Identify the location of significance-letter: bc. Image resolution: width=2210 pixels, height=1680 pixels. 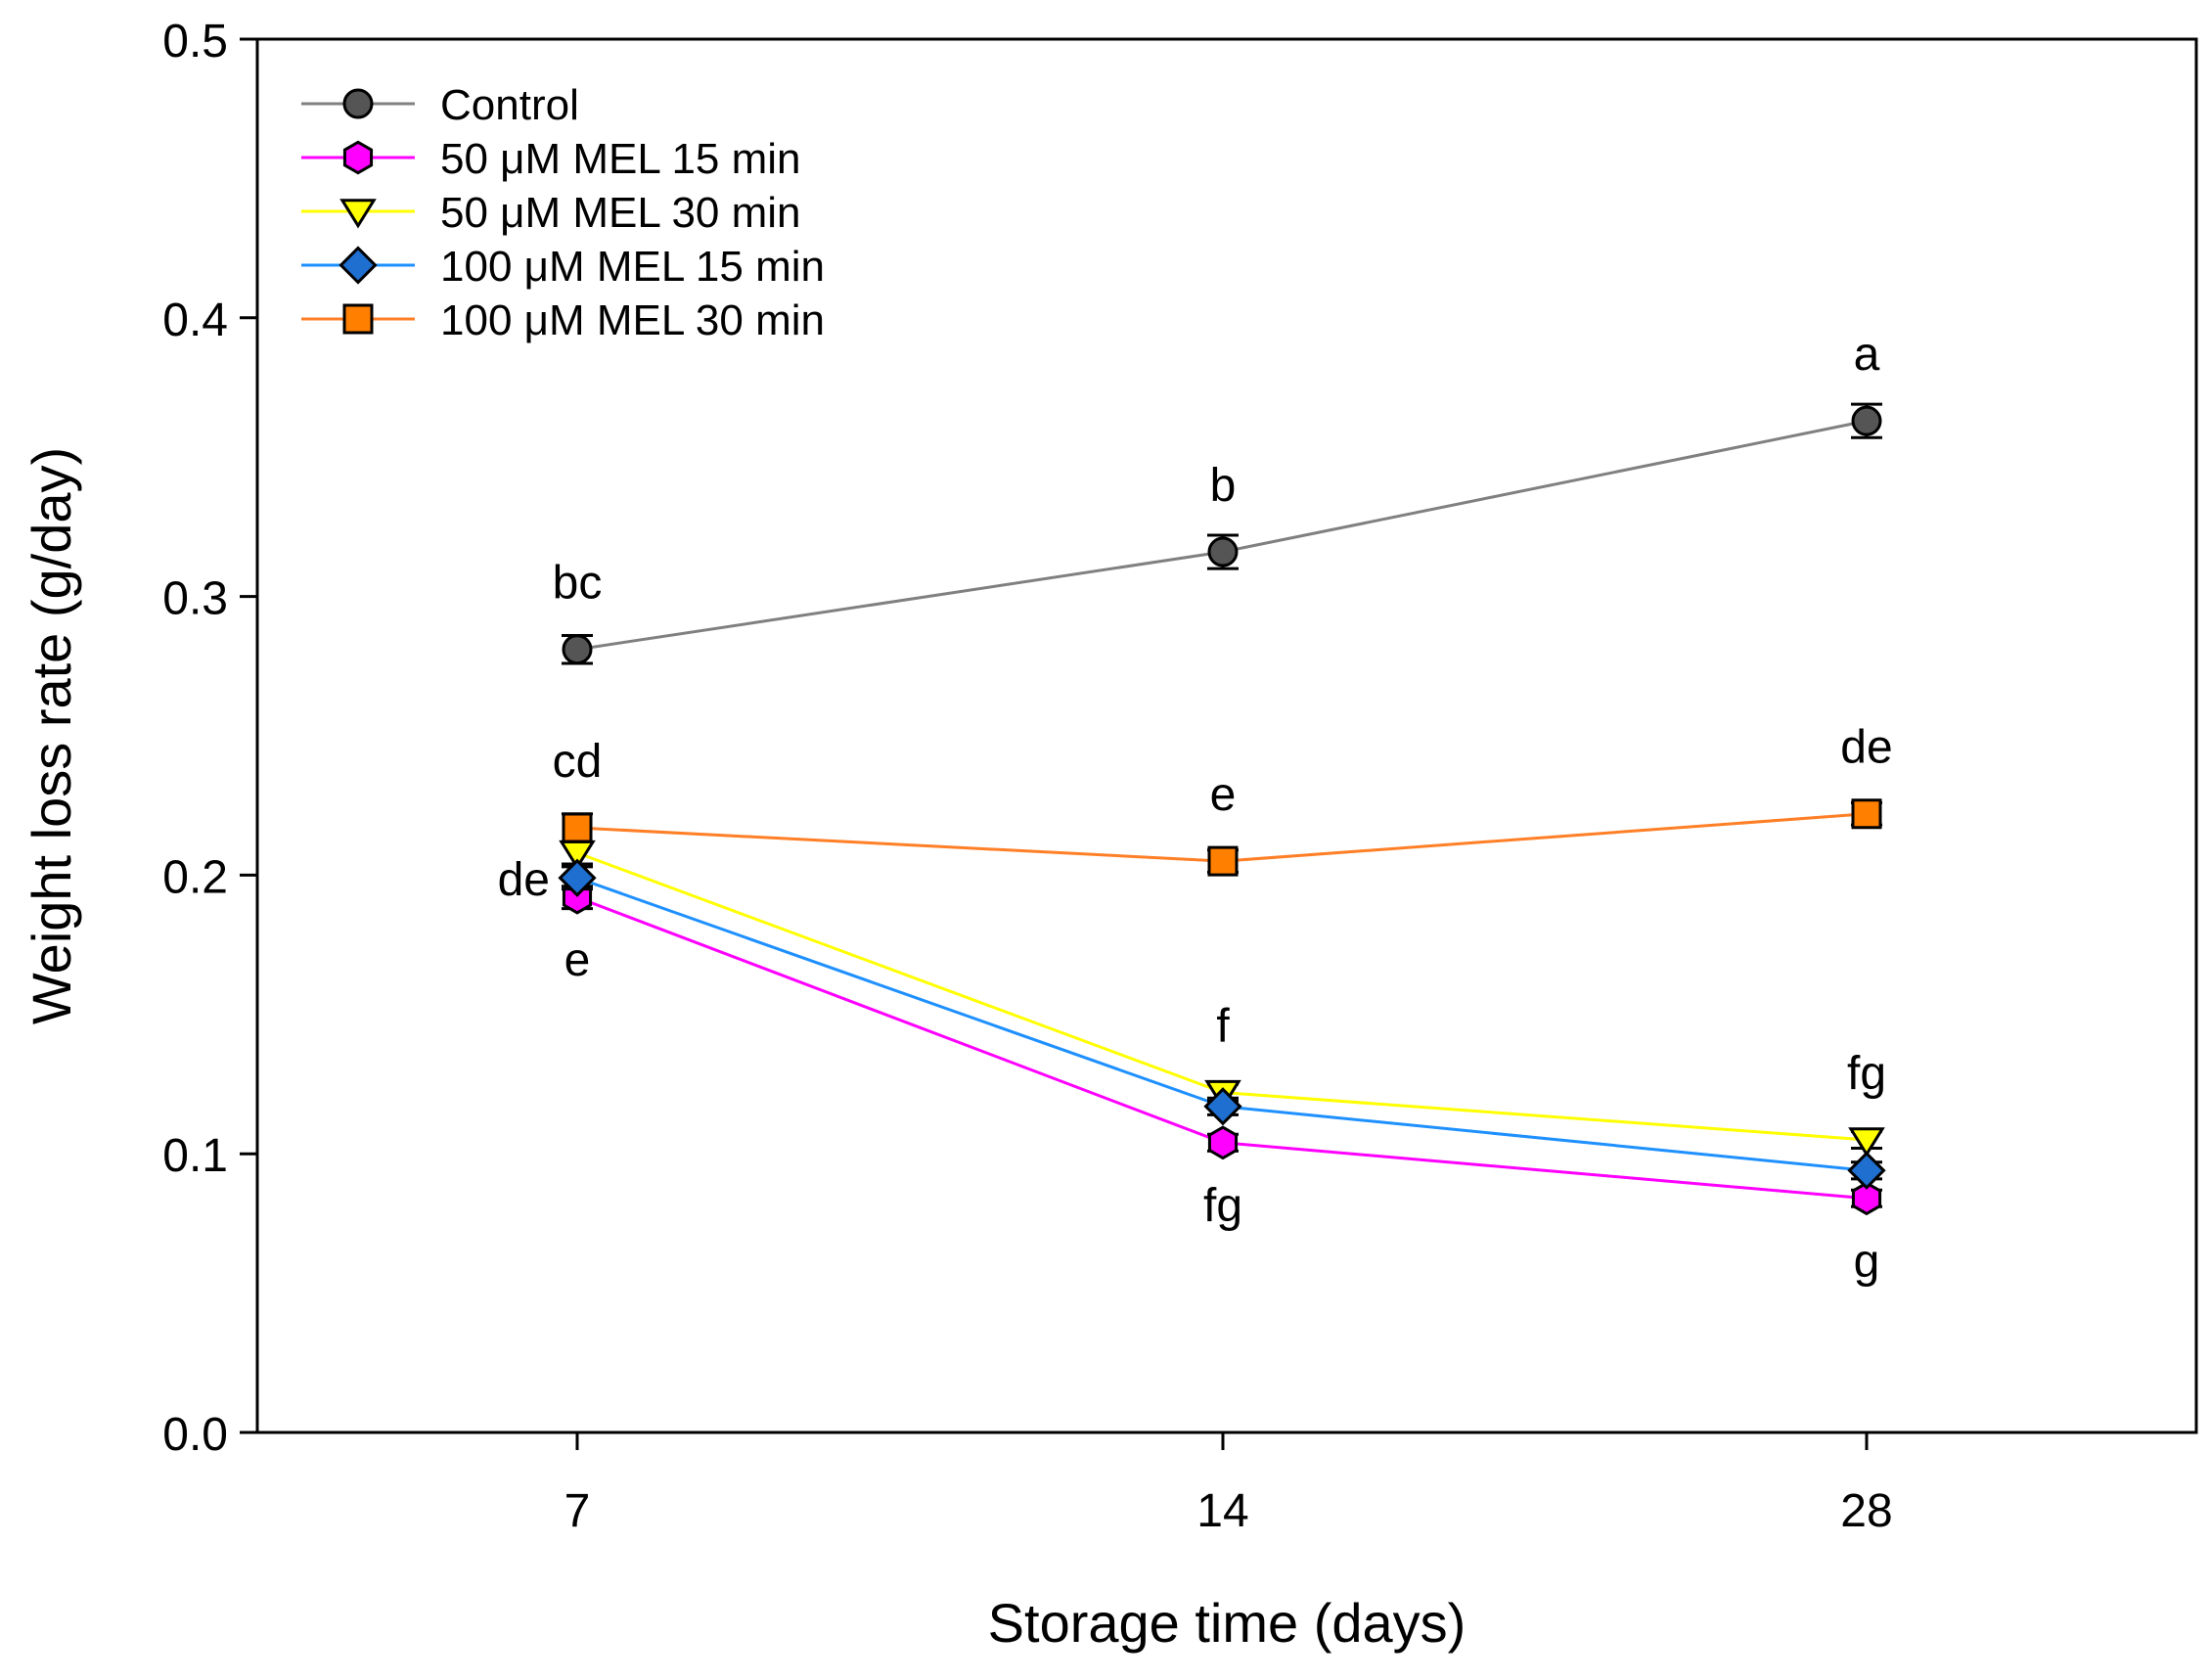
(578, 584).